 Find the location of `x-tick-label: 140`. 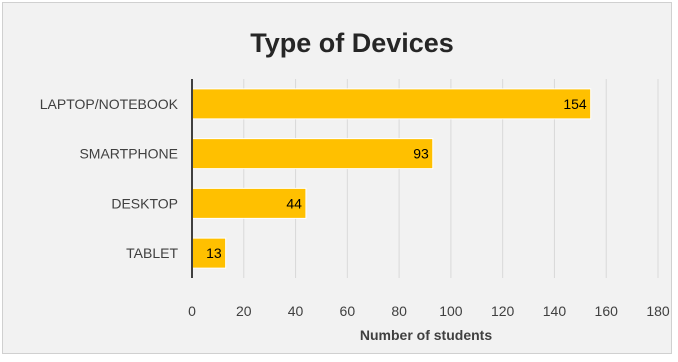

x-tick-label: 140 is located at coordinates (555, 311).